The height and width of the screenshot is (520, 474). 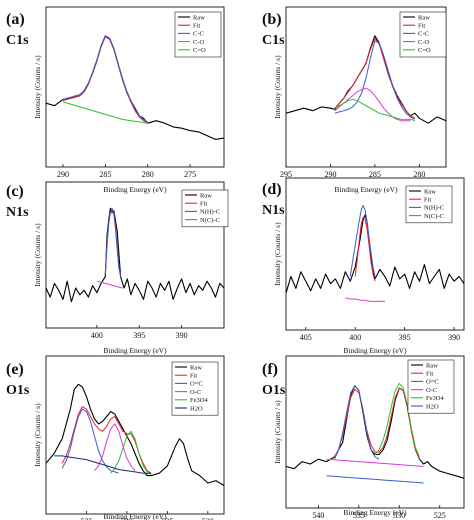 I want to click on x-tick-label: 290, so click(x=63, y=174).